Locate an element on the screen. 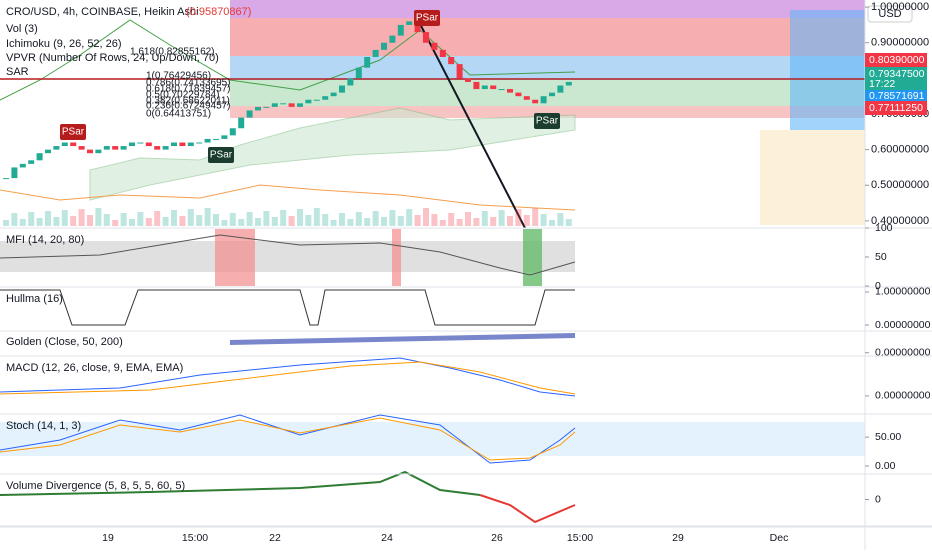 The image size is (932, 555). legend-item: VPVR (Number Of Rows, 24, Up/Down, 70) is located at coordinates (112, 58).